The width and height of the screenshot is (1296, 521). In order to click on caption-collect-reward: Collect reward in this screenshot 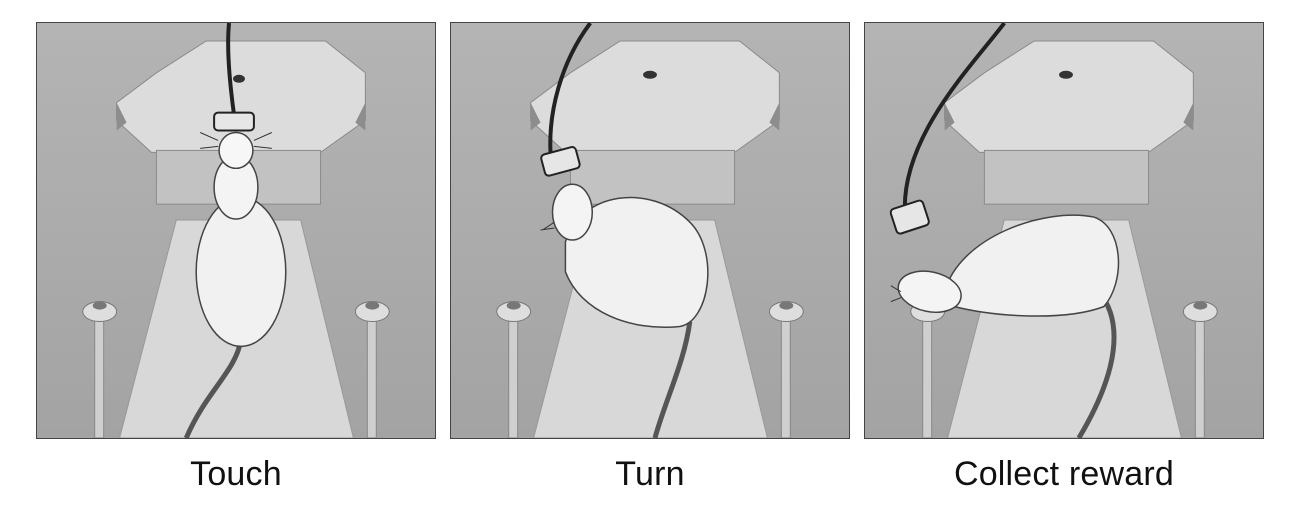, I will do `click(1064, 474)`.